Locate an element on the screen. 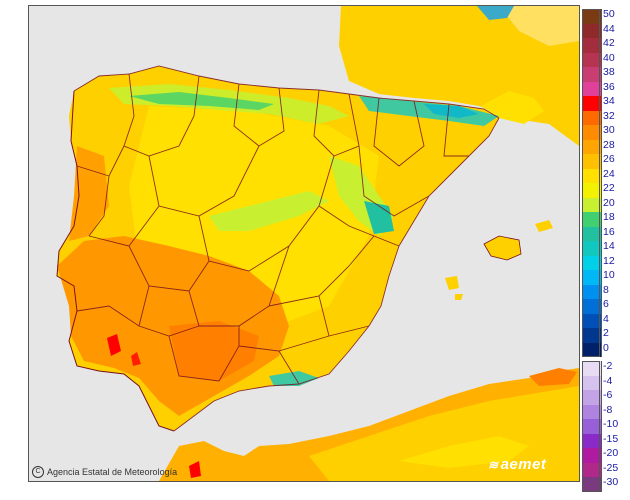 This screenshot has width=630, height=500. france-east-land is located at coordinates (539, 26).